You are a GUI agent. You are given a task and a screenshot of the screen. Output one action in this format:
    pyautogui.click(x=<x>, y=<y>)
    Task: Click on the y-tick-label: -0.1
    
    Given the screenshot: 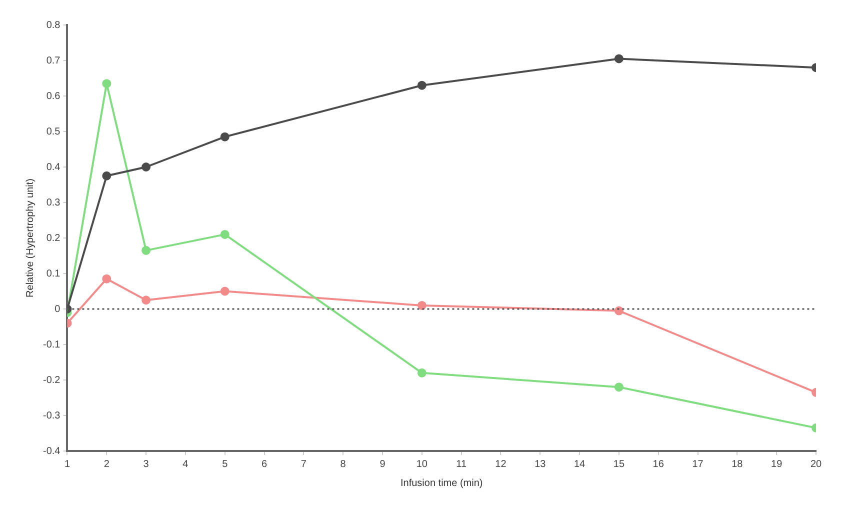 What is the action you would take?
    pyautogui.click(x=51, y=344)
    